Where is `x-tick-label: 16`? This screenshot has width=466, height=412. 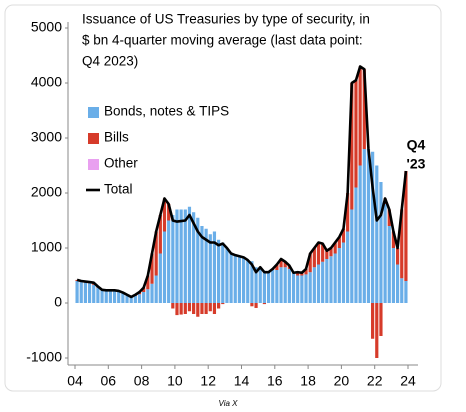
x-tick-label: 16 is located at coordinates (275, 381).